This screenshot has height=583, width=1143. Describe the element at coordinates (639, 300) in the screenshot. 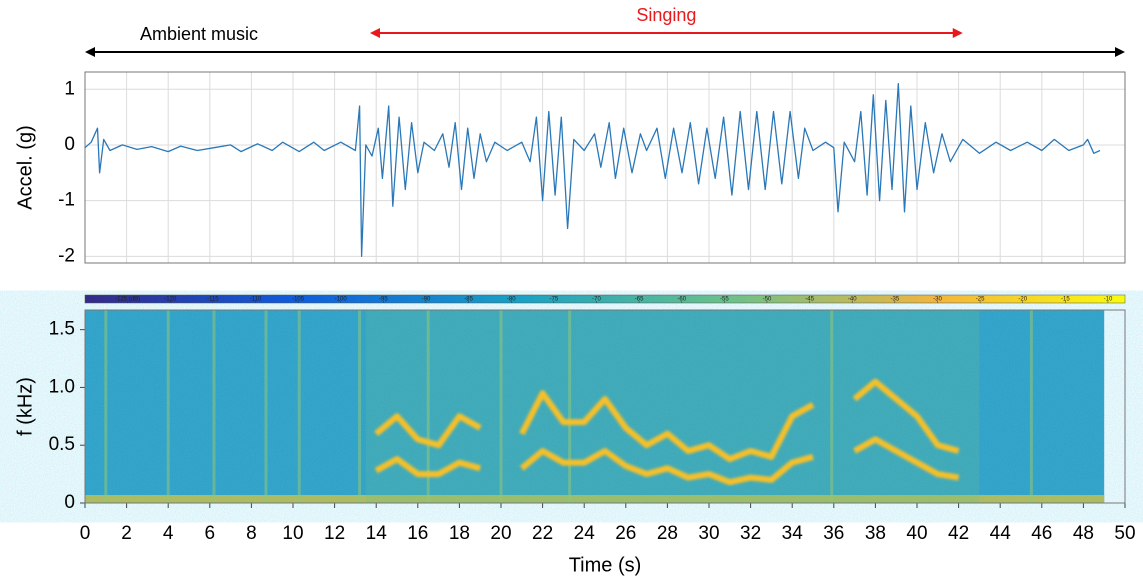

I see `colorbar-tick-label: -65` at that location.